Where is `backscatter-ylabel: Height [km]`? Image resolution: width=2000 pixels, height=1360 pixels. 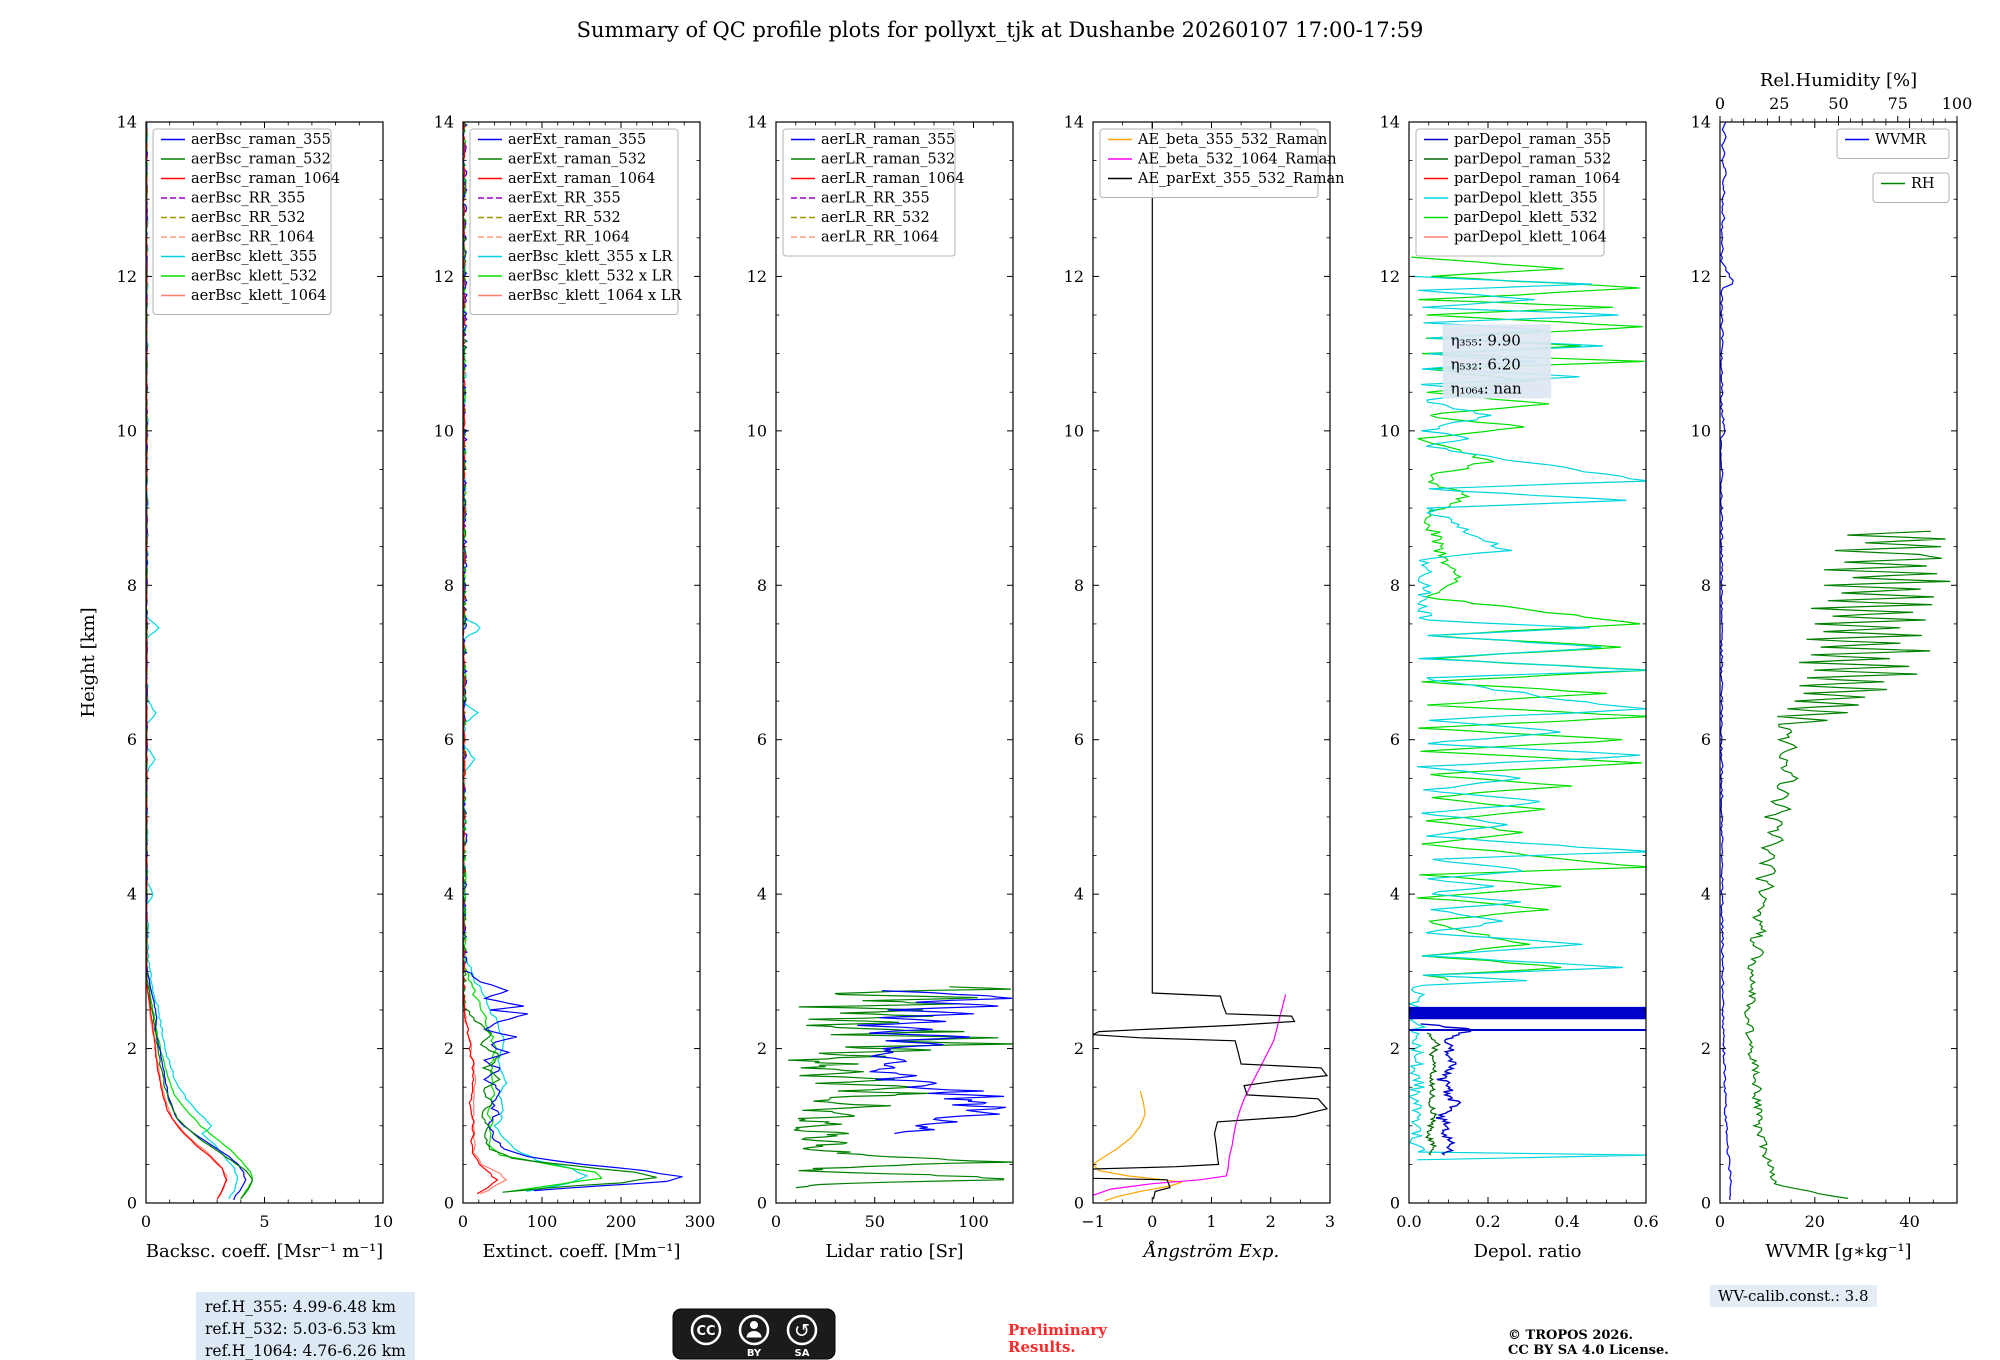
backscatter-ylabel: Height [km] is located at coordinates (88, 662).